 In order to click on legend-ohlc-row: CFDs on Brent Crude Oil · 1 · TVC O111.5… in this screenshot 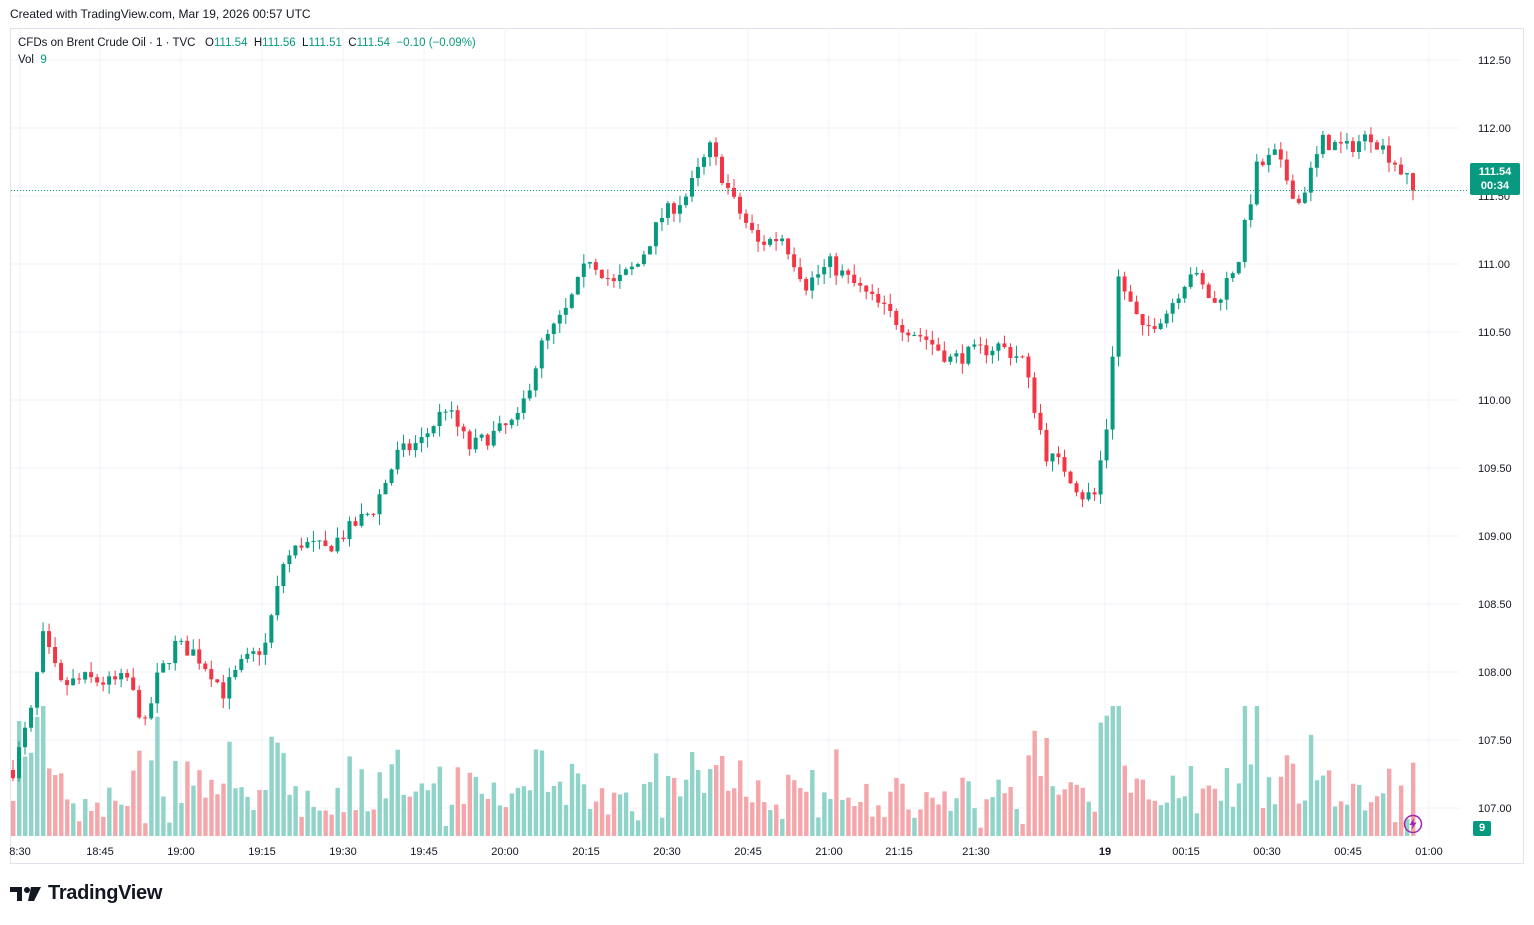, I will do `click(247, 43)`.